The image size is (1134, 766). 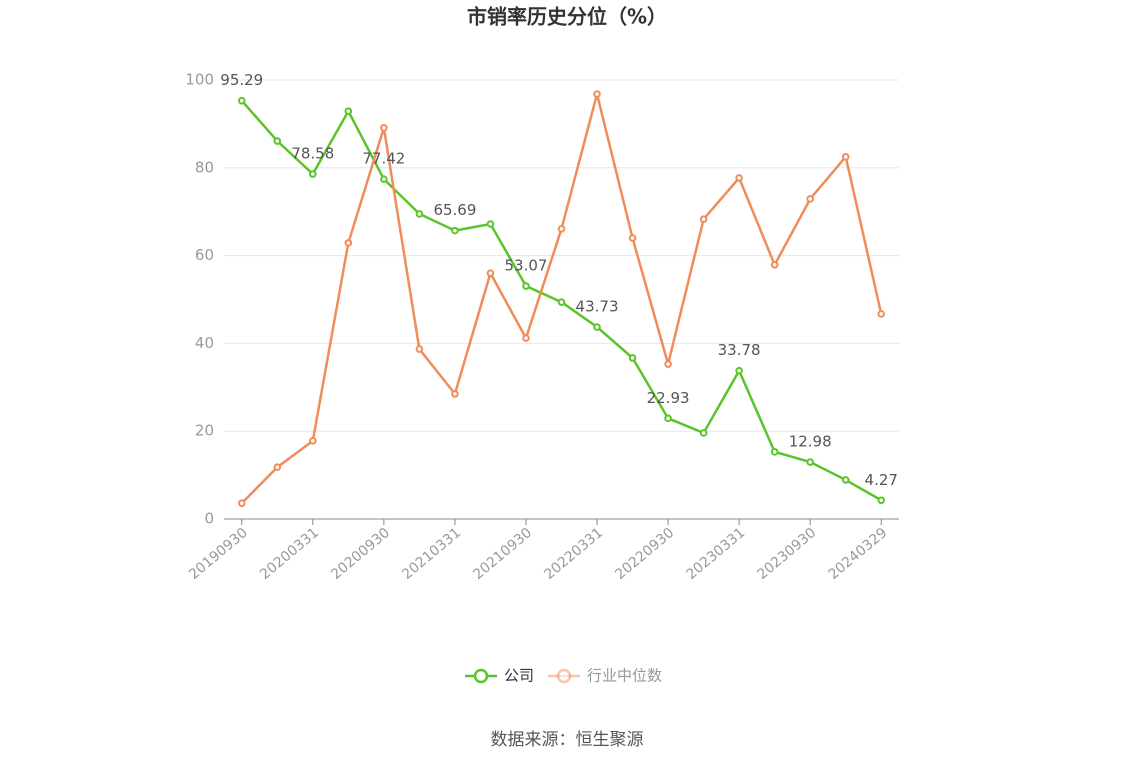 I want to click on x-tick-label: 20240329, so click(x=858, y=554).